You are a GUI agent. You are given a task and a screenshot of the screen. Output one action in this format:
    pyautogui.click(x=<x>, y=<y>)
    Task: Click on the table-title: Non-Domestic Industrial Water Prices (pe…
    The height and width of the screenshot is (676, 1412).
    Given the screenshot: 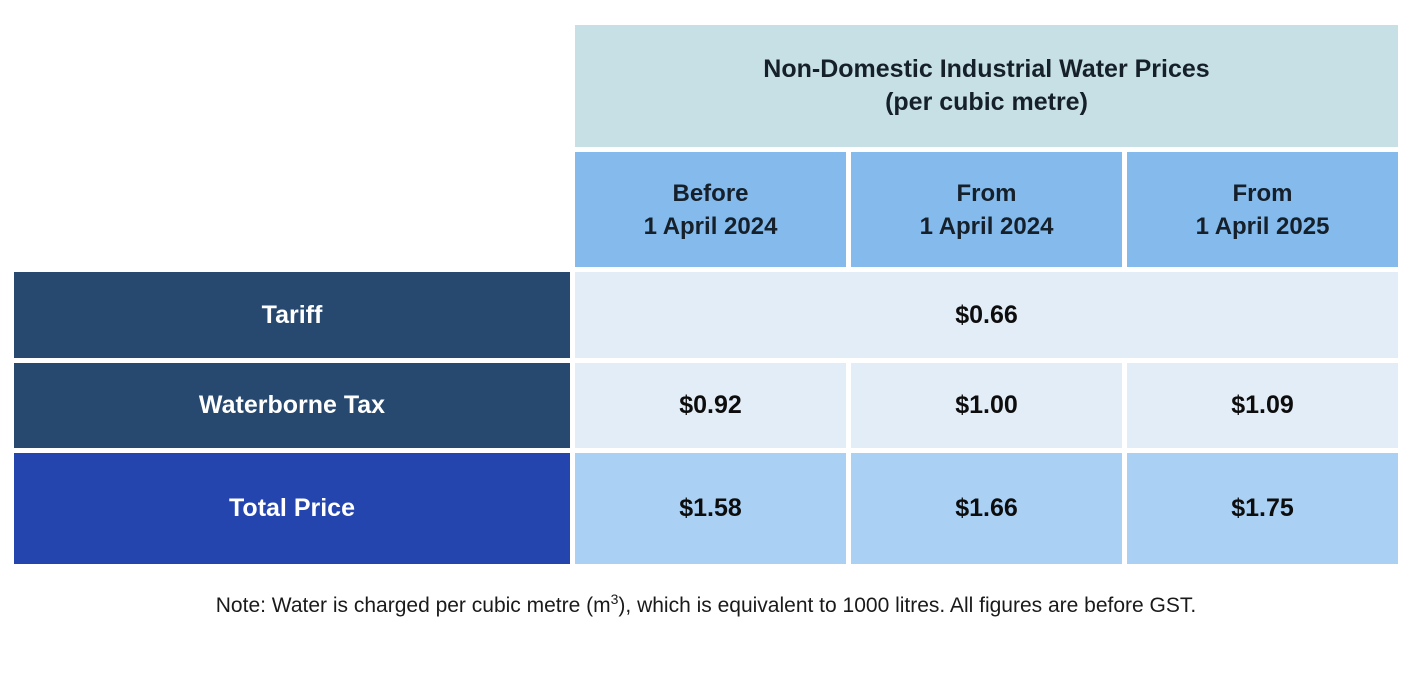 What is the action you would take?
    pyautogui.click(x=986, y=86)
    